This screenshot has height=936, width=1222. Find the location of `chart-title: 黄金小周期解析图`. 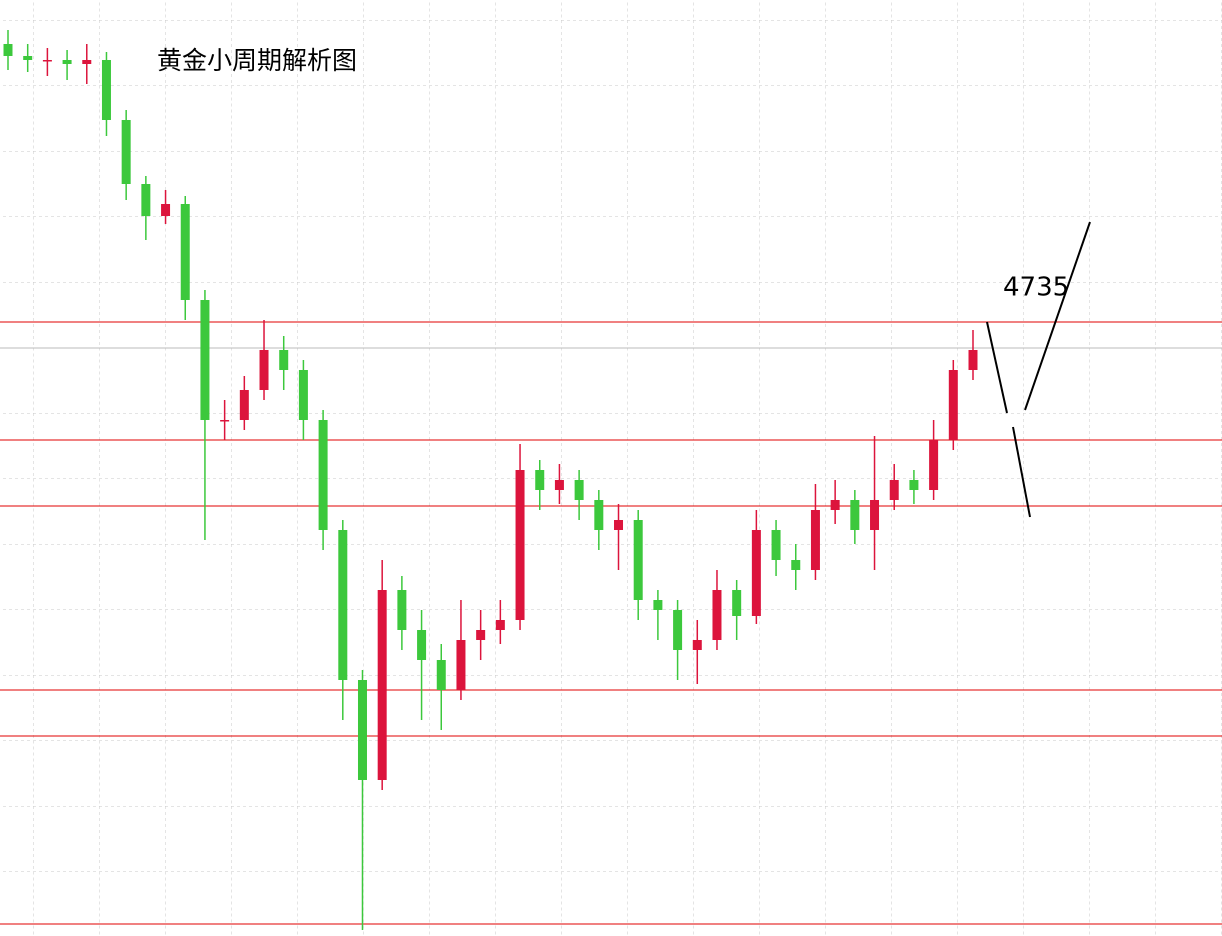

chart-title: 黄金小周期解析图 is located at coordinates (257, 60).